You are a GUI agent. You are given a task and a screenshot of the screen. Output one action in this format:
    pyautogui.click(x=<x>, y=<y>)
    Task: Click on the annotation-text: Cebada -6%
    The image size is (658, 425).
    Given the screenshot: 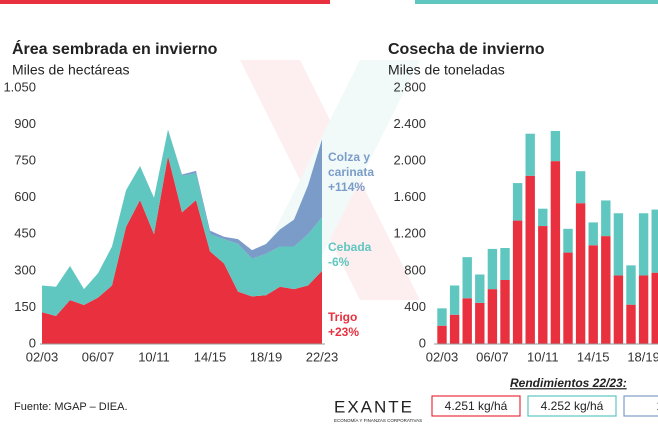 What is the action you would take?
    pyautogui.click(x=358, y=255)
    